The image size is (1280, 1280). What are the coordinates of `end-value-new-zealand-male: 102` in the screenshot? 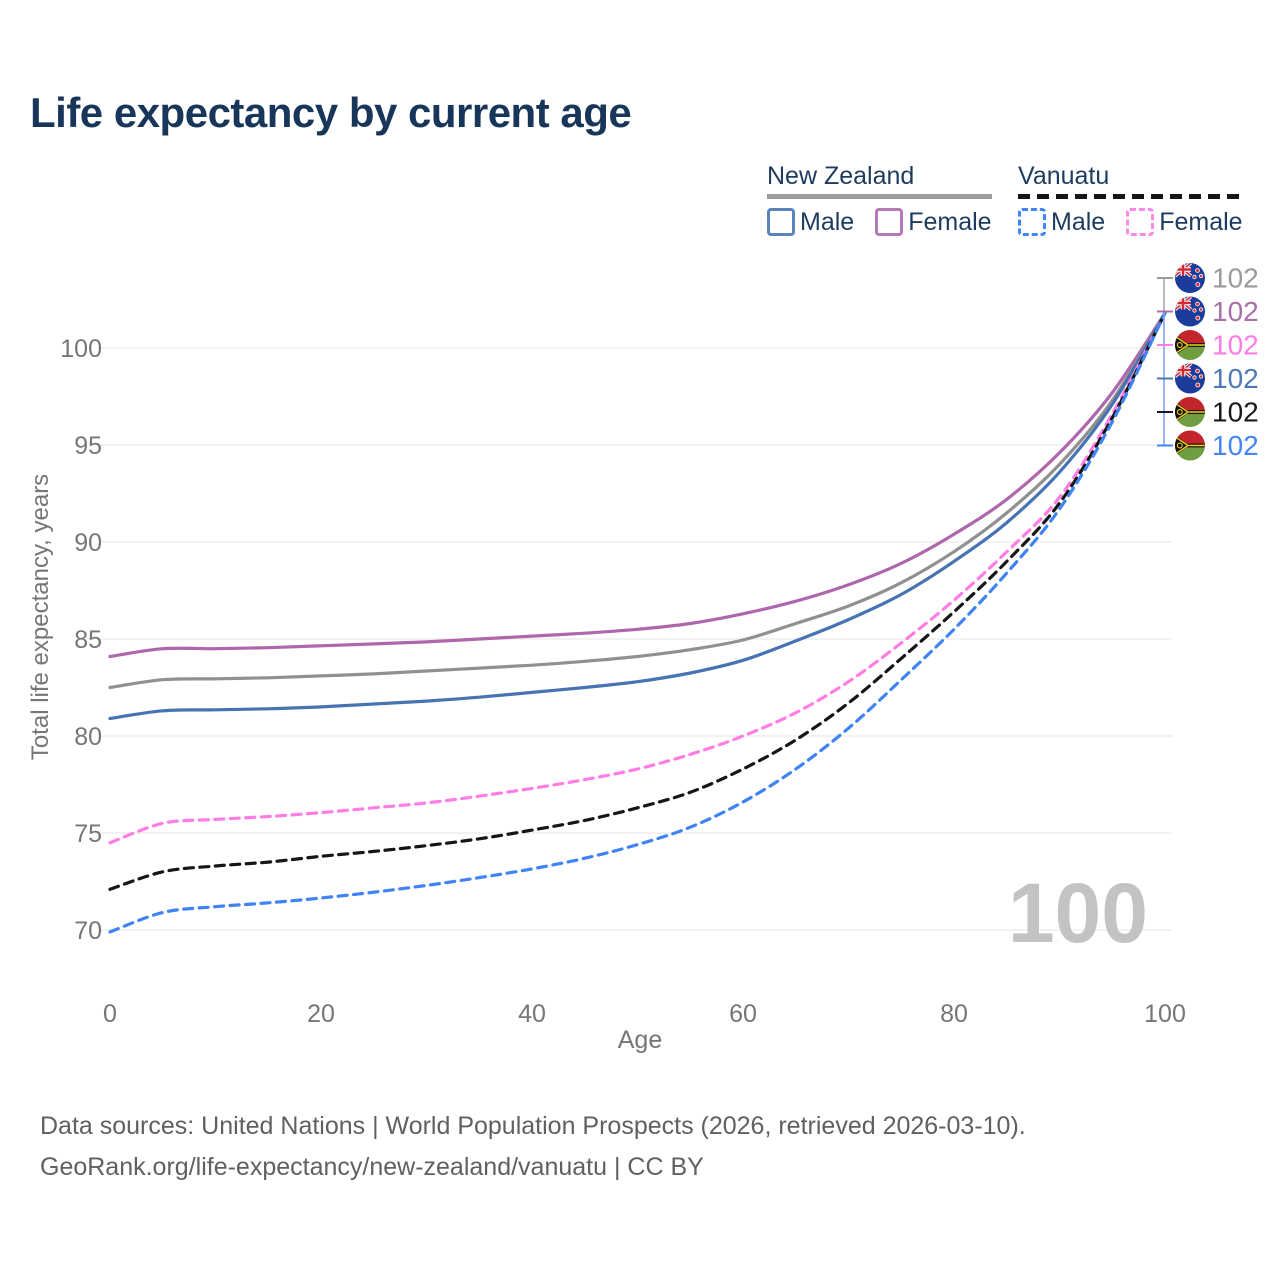 It's located at (1235, 378).